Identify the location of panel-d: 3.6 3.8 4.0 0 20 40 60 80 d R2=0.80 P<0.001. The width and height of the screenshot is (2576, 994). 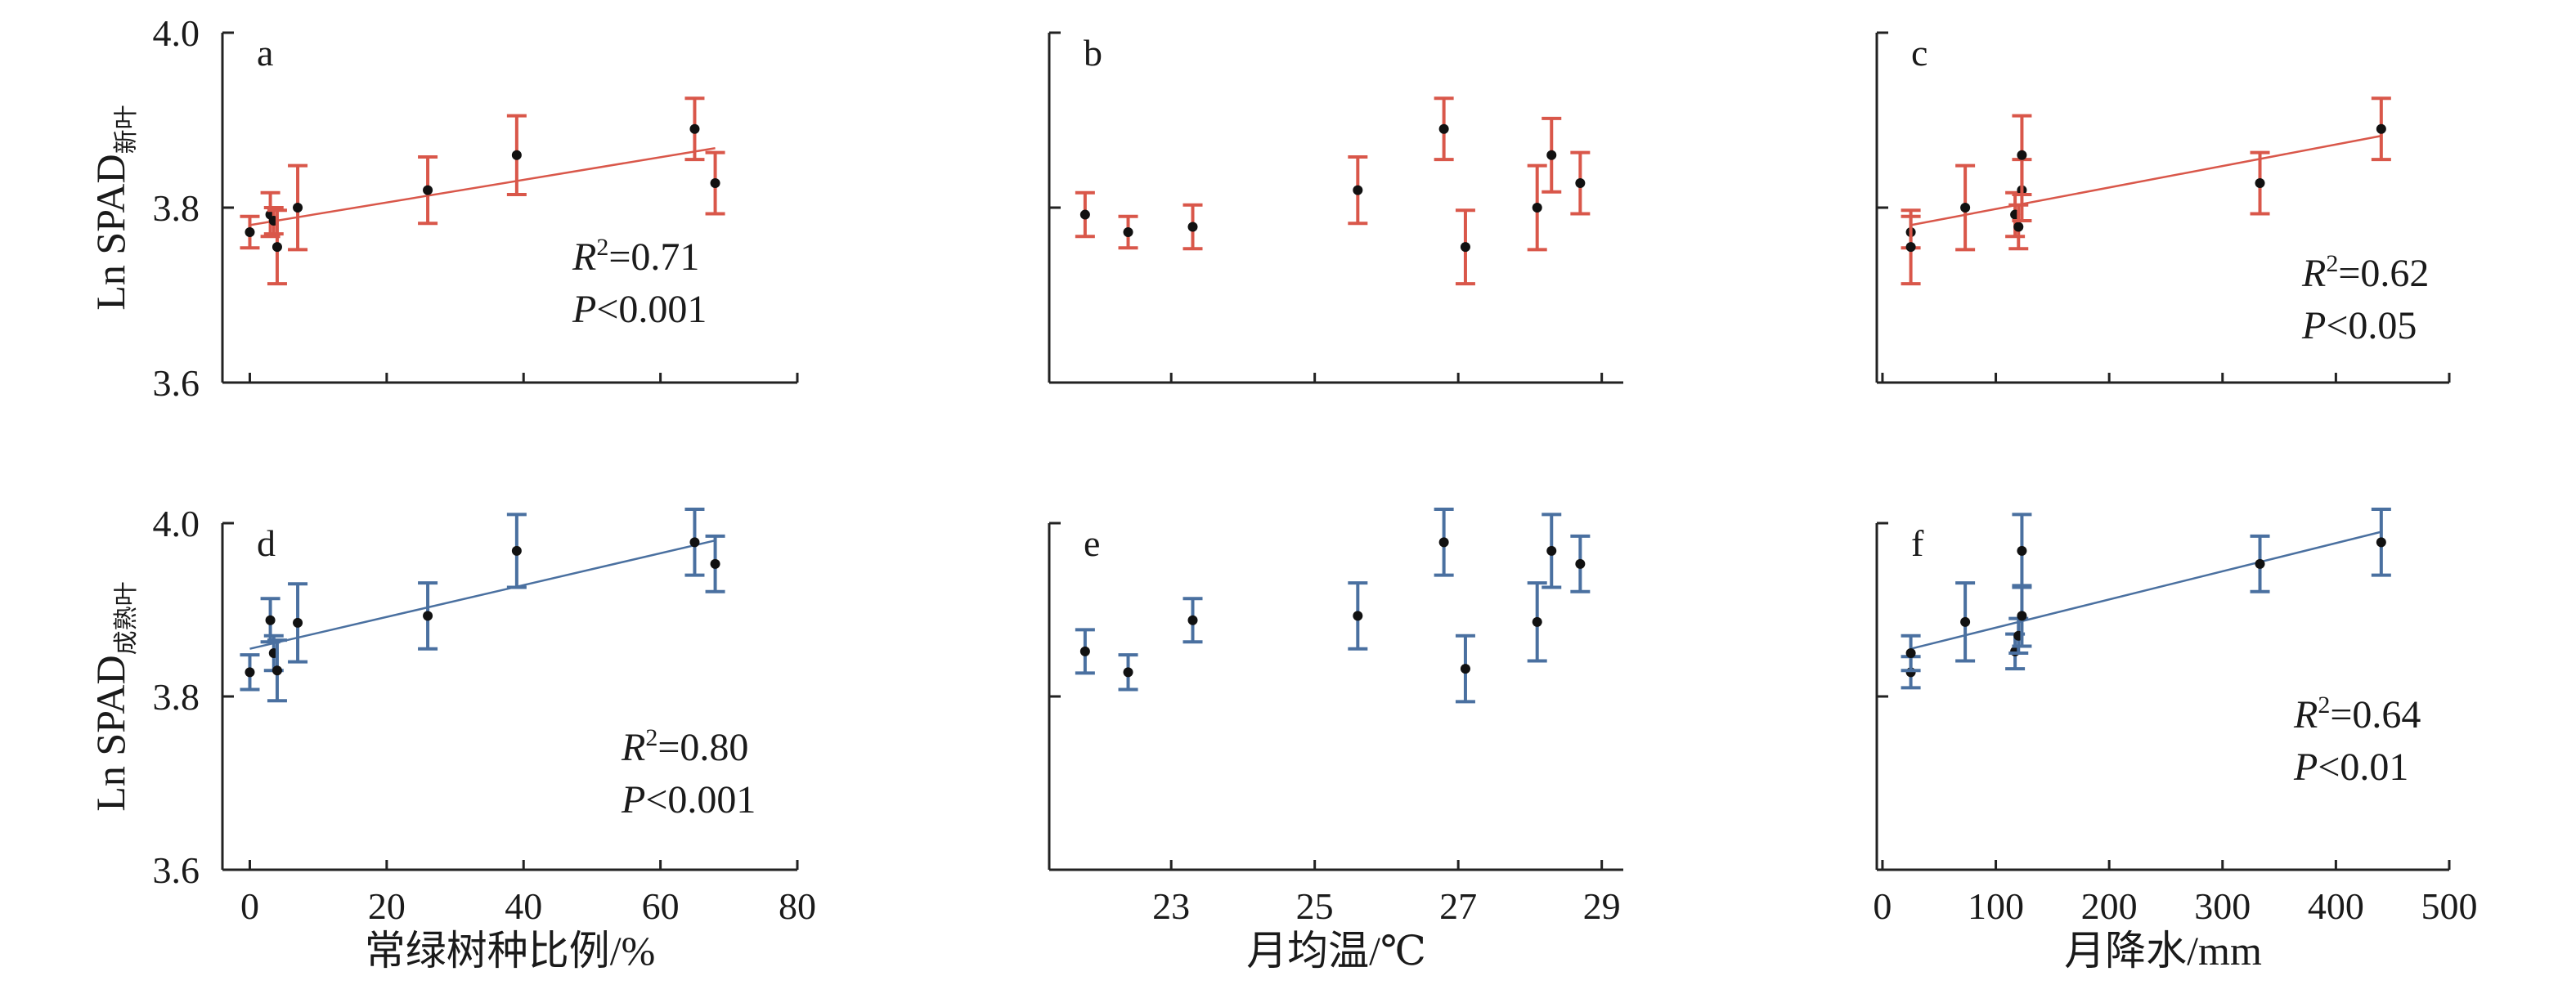
(485, 715).